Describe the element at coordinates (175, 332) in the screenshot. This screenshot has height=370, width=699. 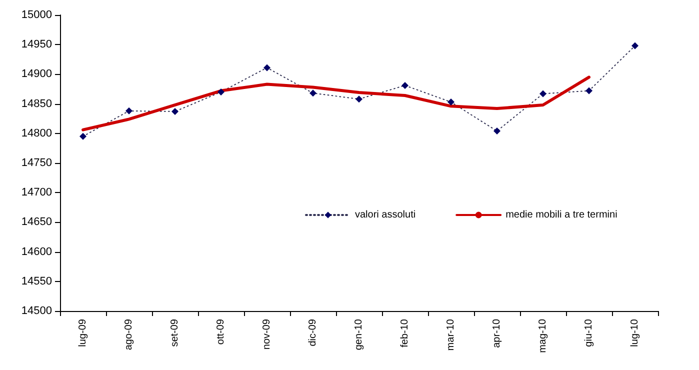
I see `x-tick-label: set-09` at that location.